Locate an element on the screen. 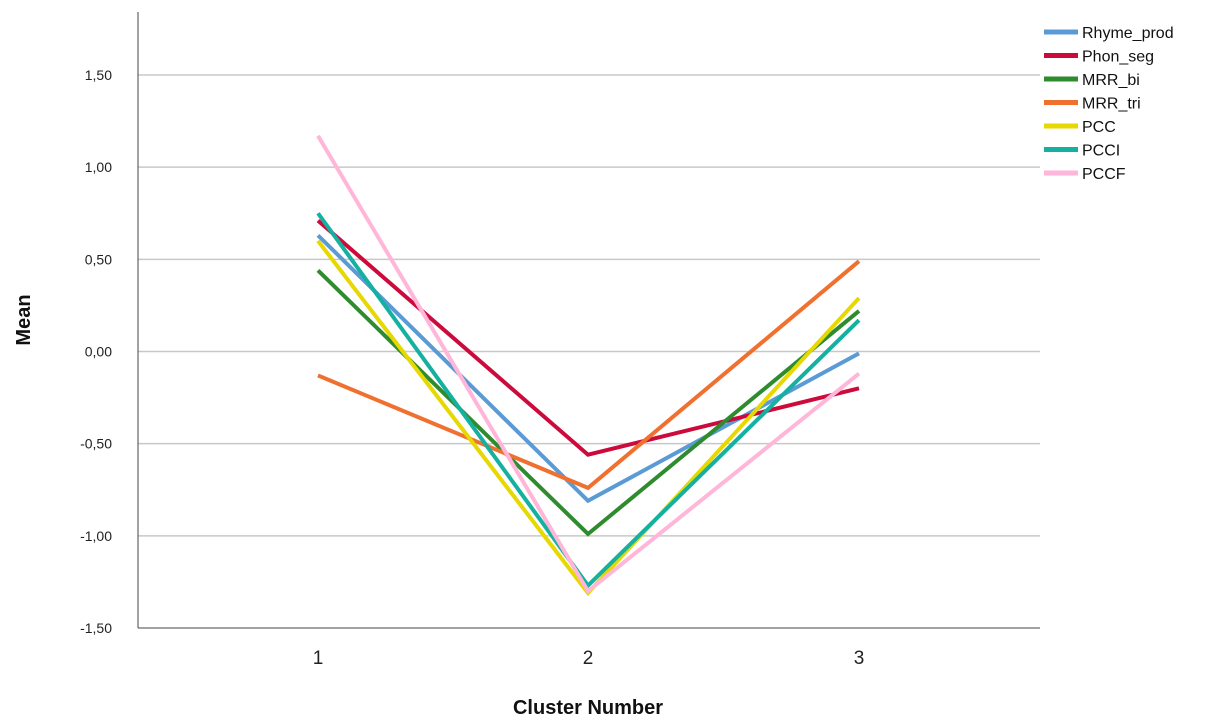 This screenshot has height=718, width=1220. legend-label-rhyme-prod: Rhyme_prod is located at coordinates (1128, 33).